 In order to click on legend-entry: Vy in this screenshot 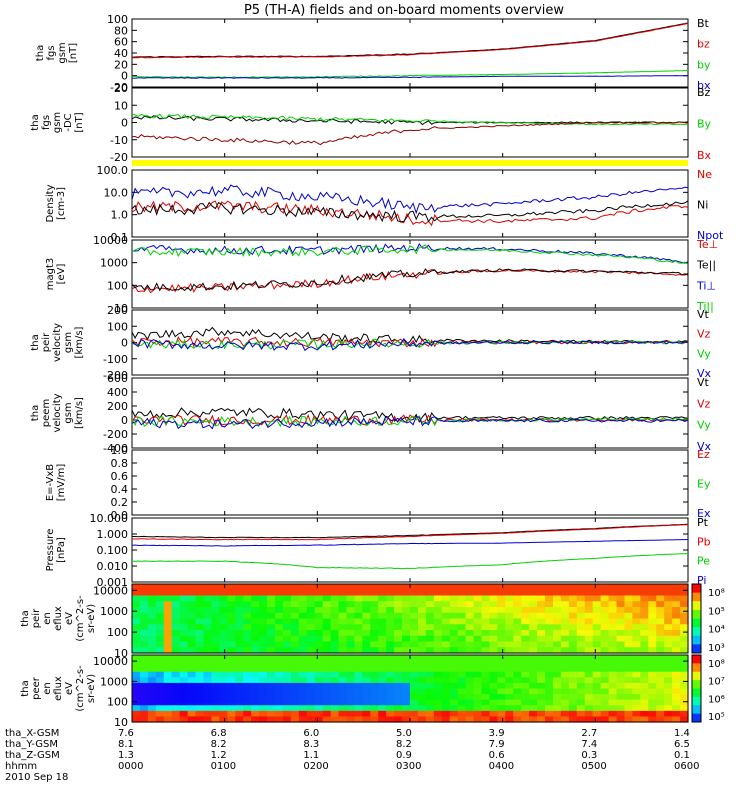, I will do `click(704, 425)`.